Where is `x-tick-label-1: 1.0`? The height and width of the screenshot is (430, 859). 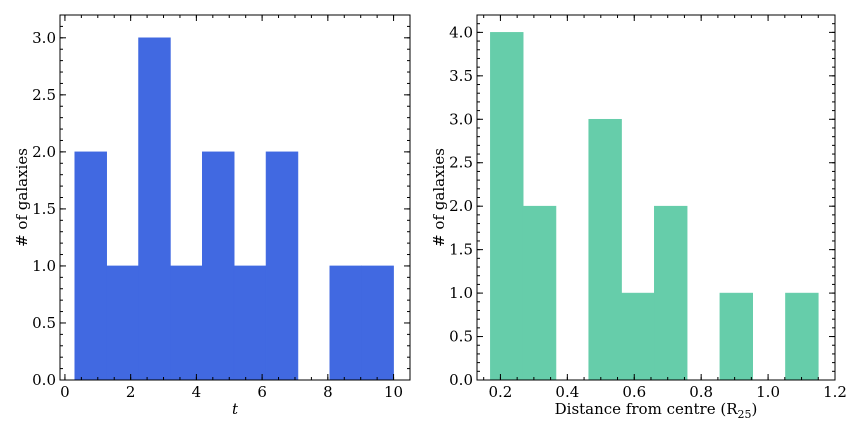 x-tick-label-1: 1.0 is located at coordinates (768, 392).